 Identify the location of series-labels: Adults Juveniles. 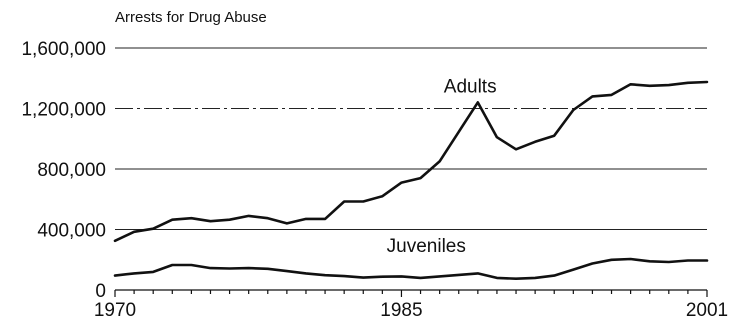
(442, 166).